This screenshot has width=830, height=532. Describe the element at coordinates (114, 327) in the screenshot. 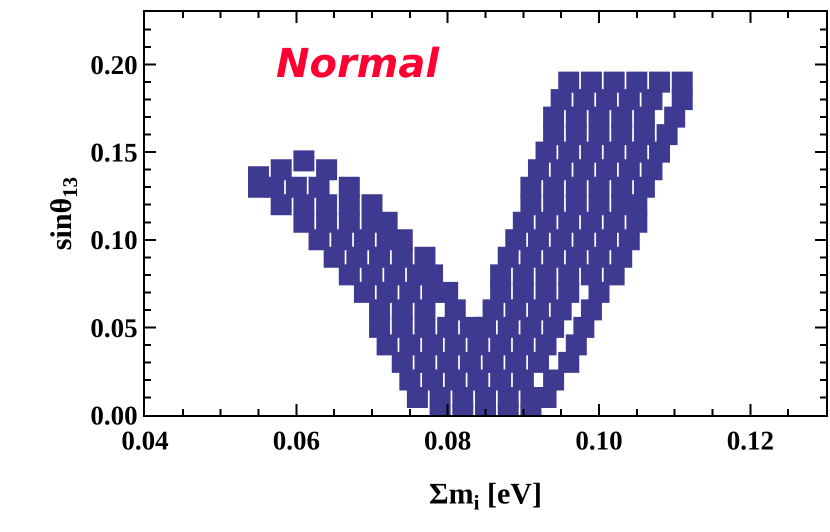

I see `y-tick-label: 0.05` at that location.